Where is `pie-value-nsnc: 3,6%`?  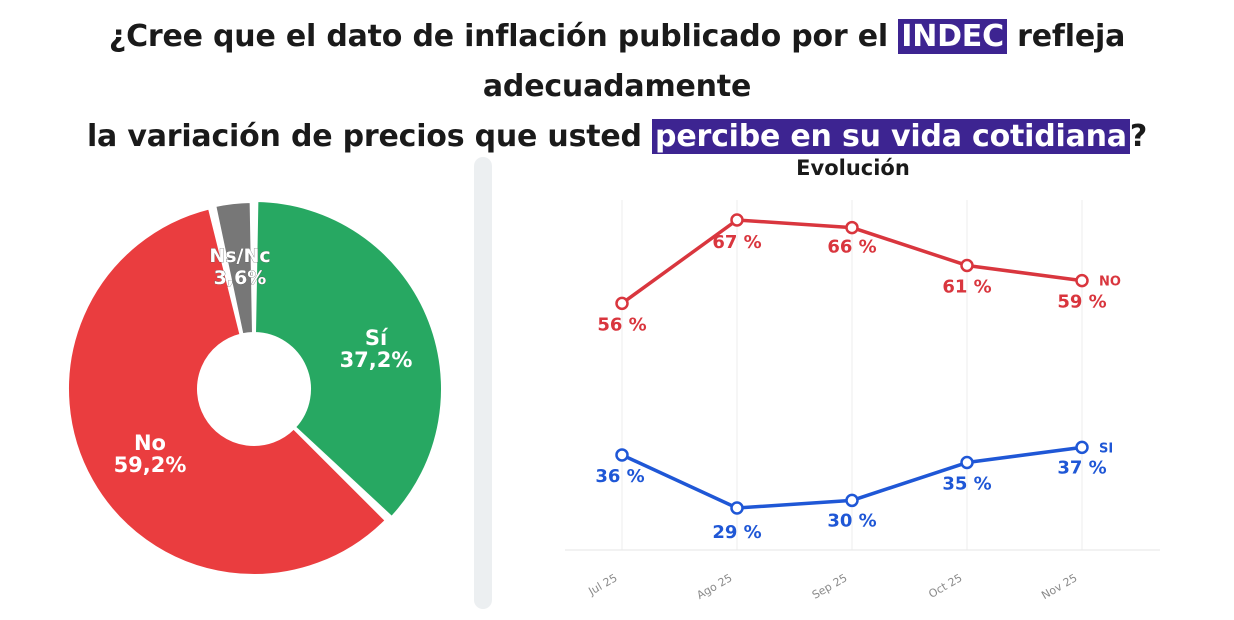
pie-value-nsnc: 3,6% is located at coordinates (240, 278).